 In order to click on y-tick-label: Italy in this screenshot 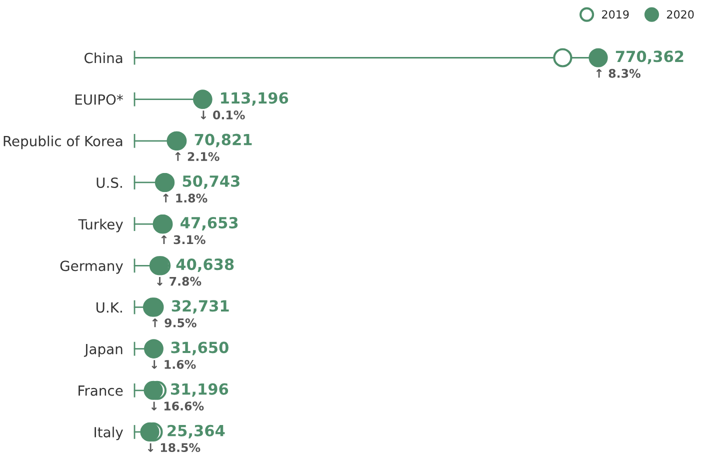, I will do `click(108, 433)`.